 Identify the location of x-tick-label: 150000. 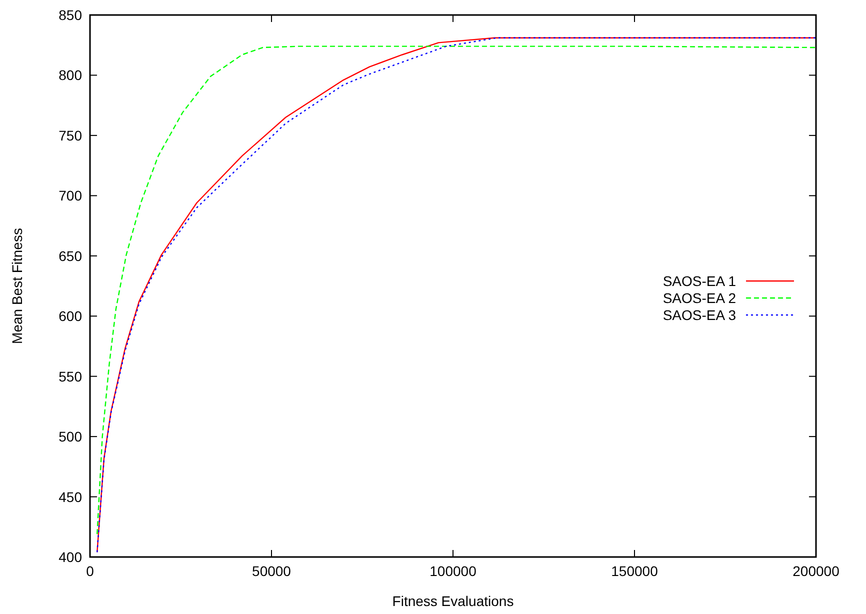
(634, 571).